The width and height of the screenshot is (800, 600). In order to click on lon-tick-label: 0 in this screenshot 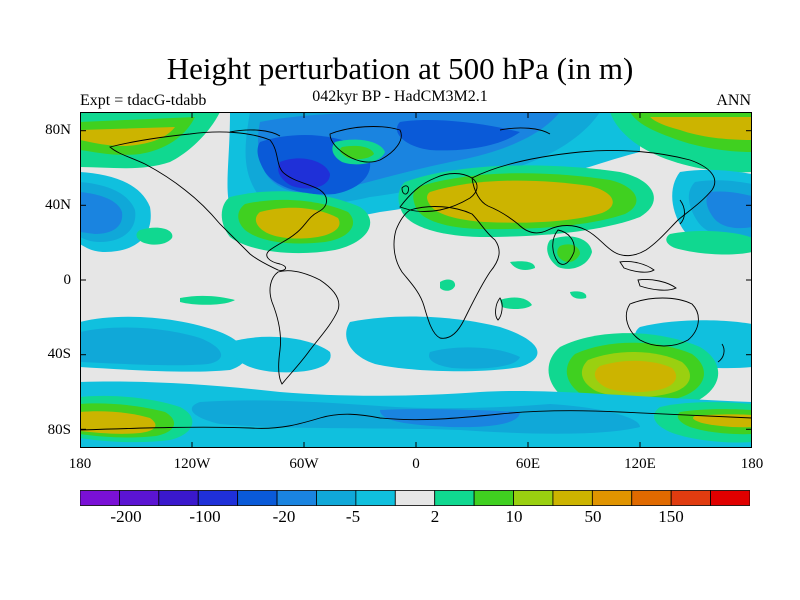, I will do `click(416, 464)`.